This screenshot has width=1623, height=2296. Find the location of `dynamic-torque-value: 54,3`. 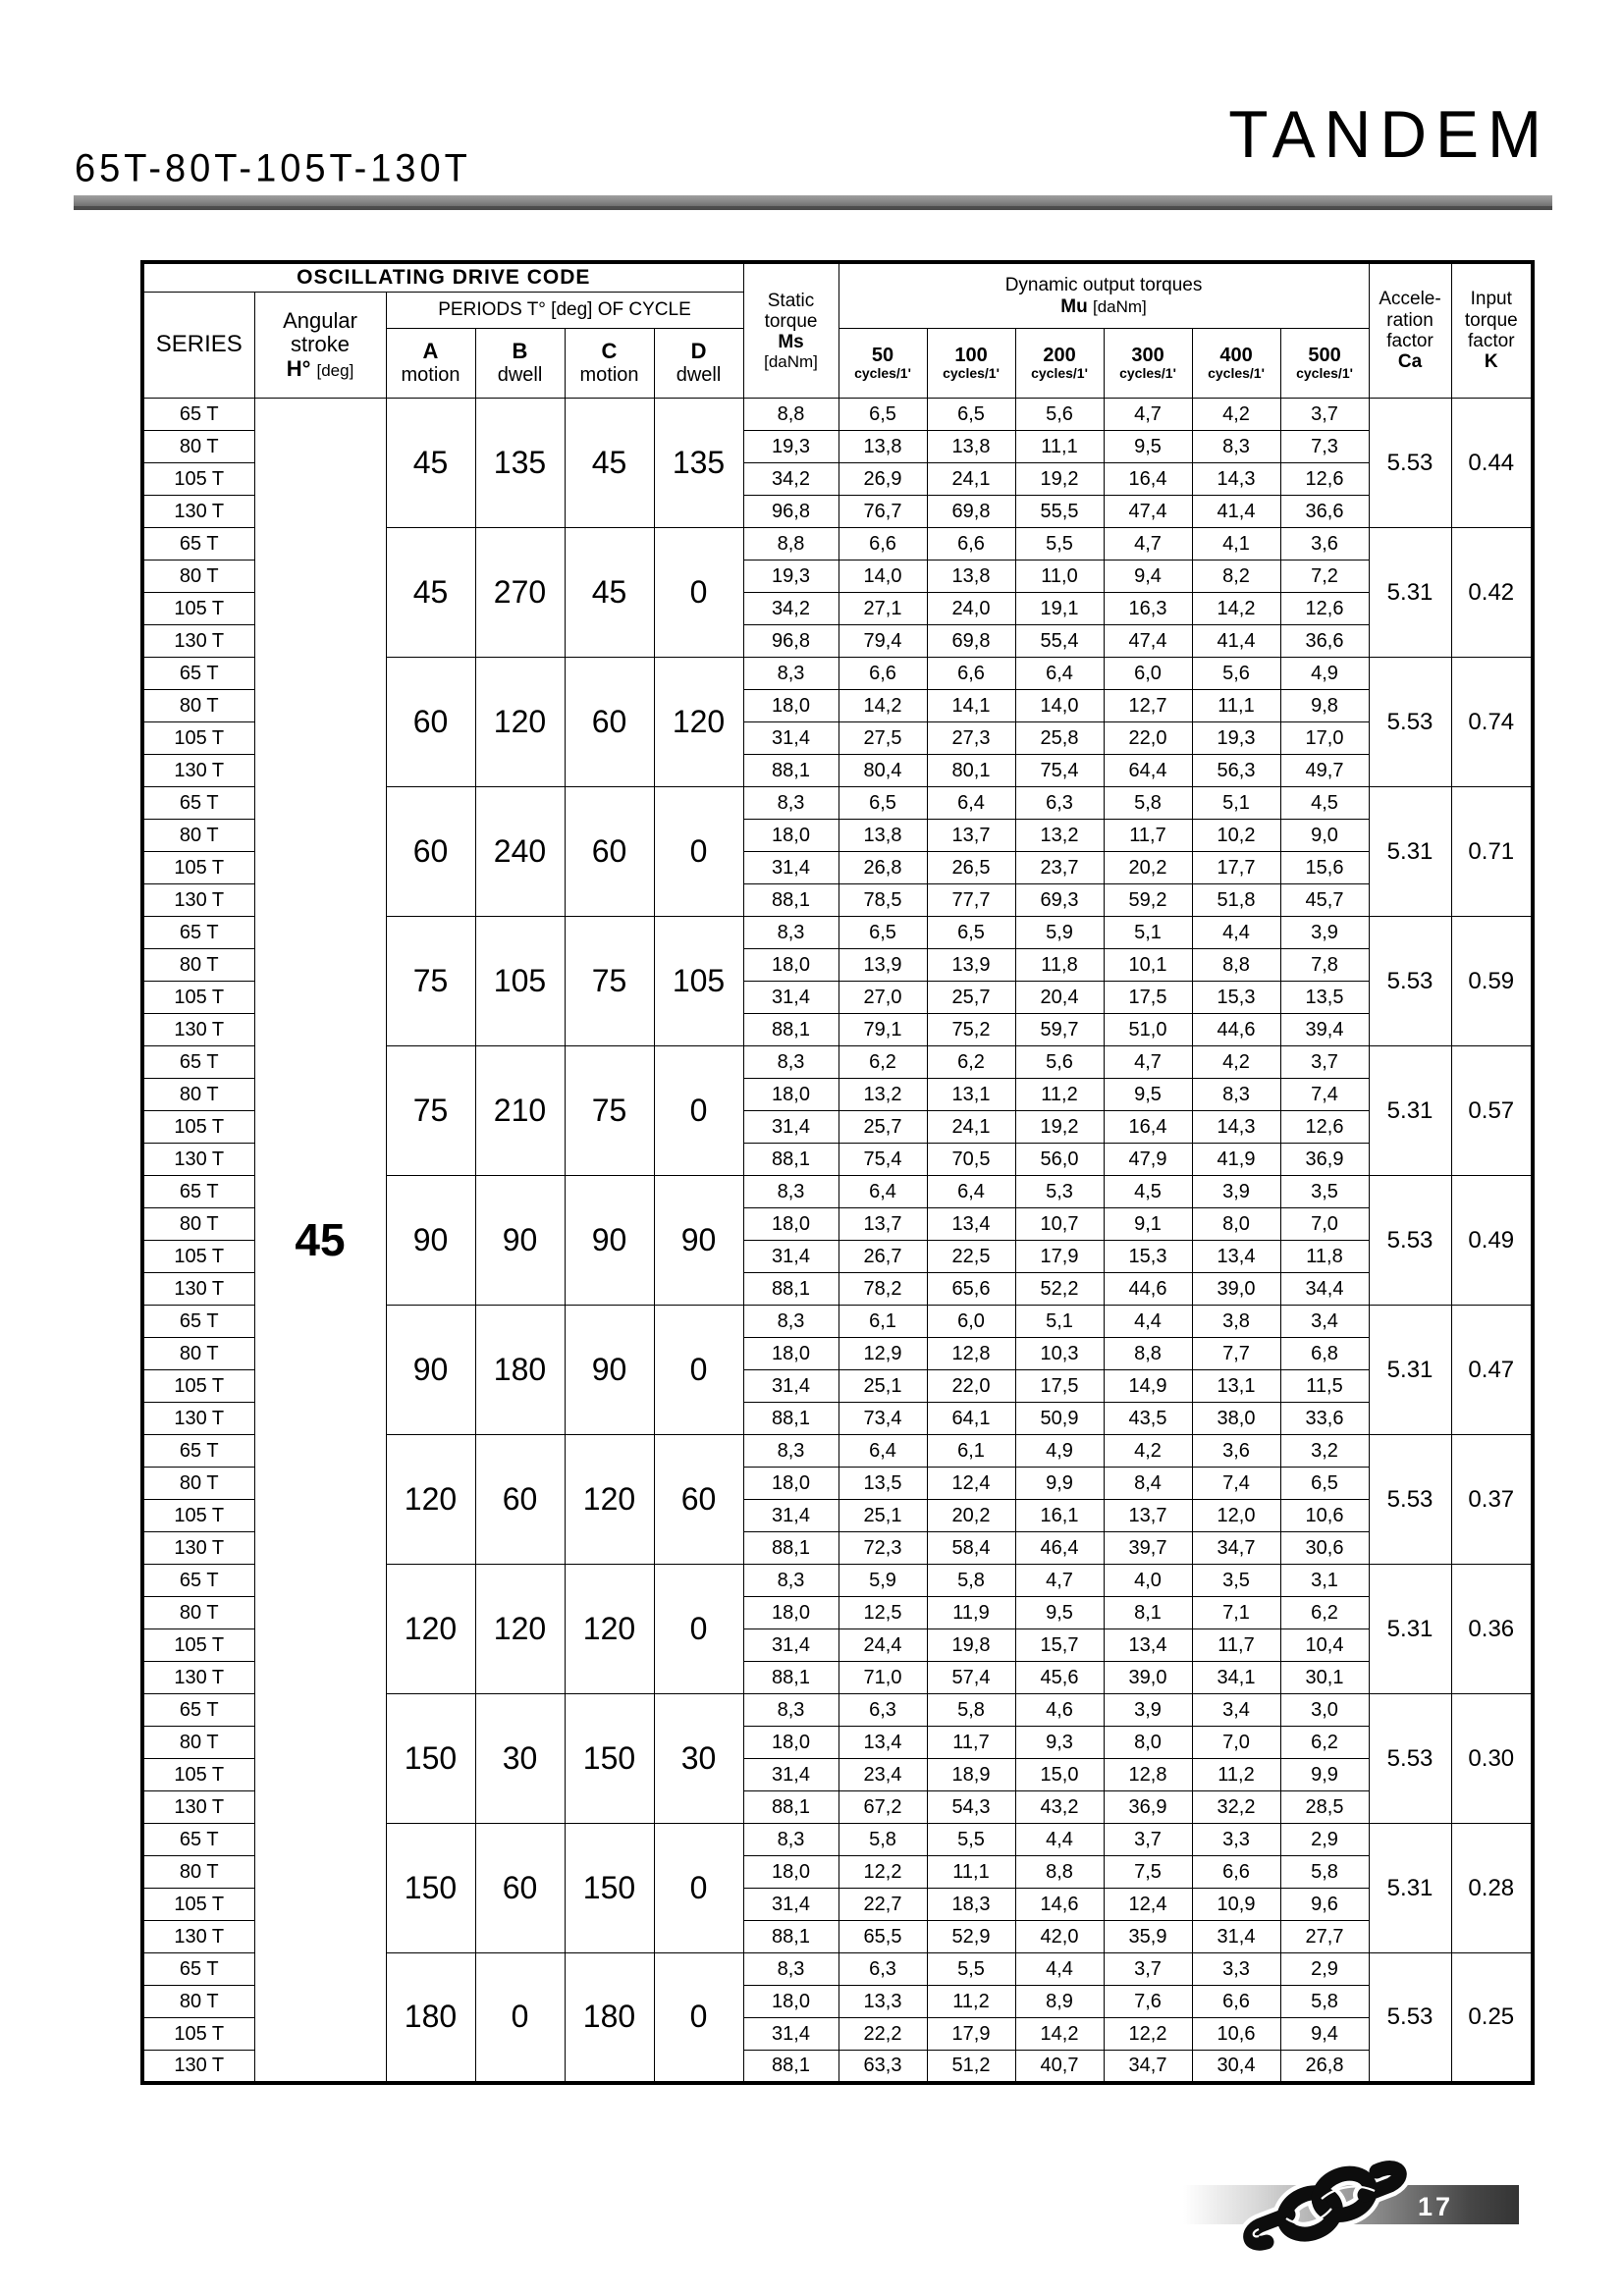

dynamic-torque-value: 54,3 is located at coordinates (971, 1807).